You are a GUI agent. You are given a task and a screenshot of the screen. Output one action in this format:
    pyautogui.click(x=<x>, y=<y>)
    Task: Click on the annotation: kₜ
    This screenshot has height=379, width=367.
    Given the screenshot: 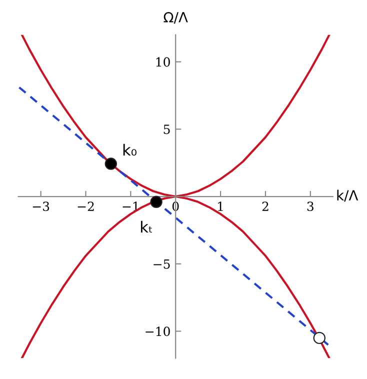 What is the action you would take?
    pyautogui.click(x=146, y=226)
    